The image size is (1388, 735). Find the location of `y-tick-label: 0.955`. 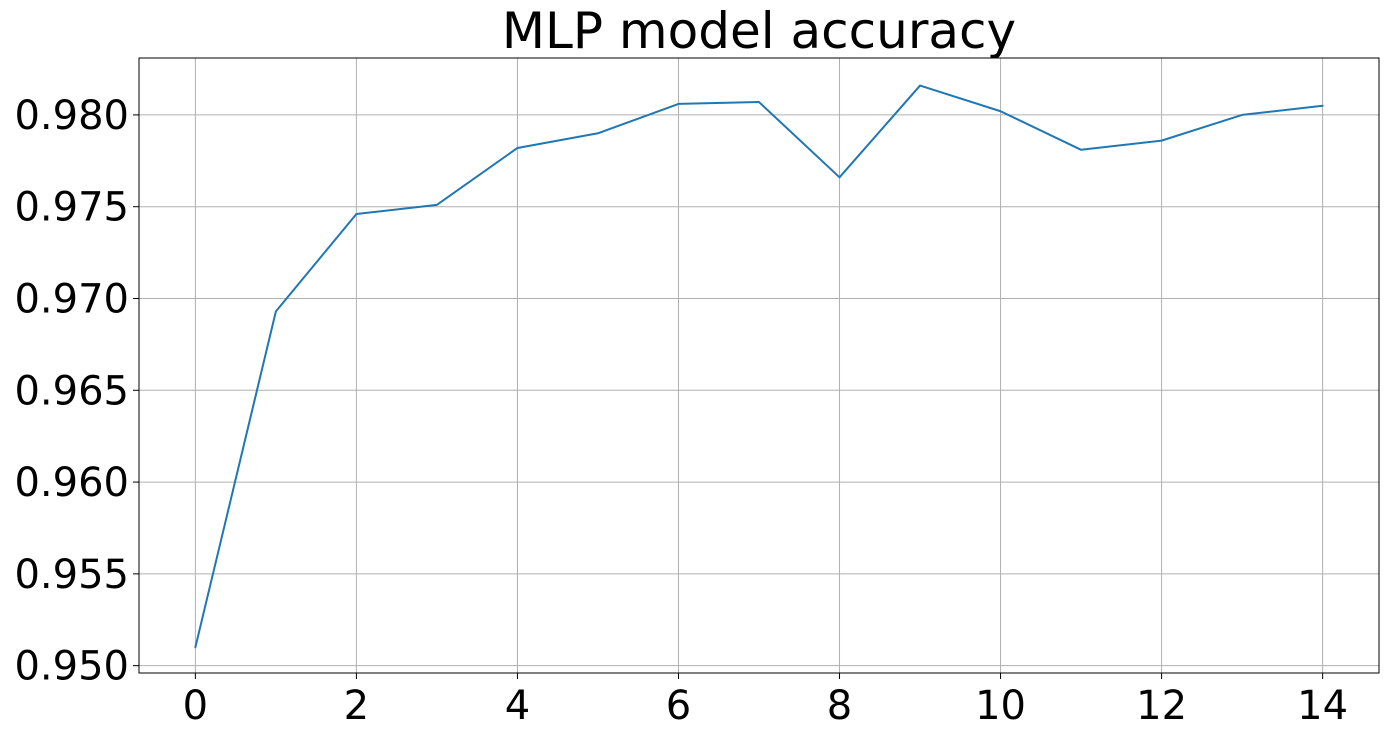

y-tick-label: 0.955 is located at coordinates (71, 575).